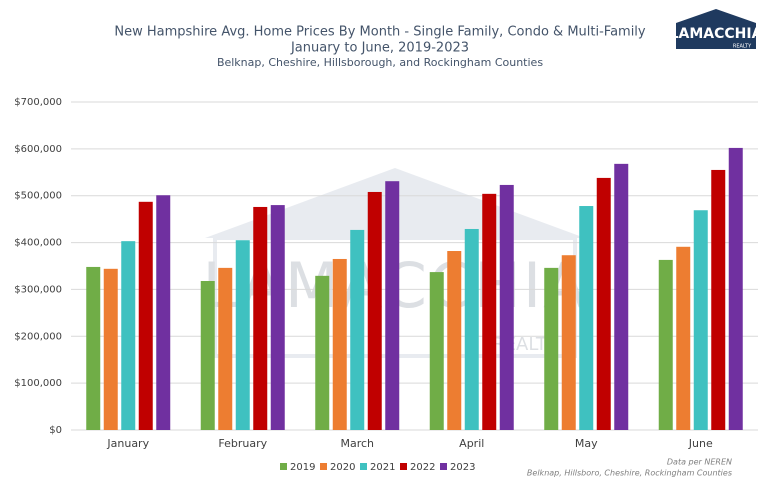  Describe the element at coordinates (586, 443) in the screenshot. I see `x-tick-label: May` at that location.